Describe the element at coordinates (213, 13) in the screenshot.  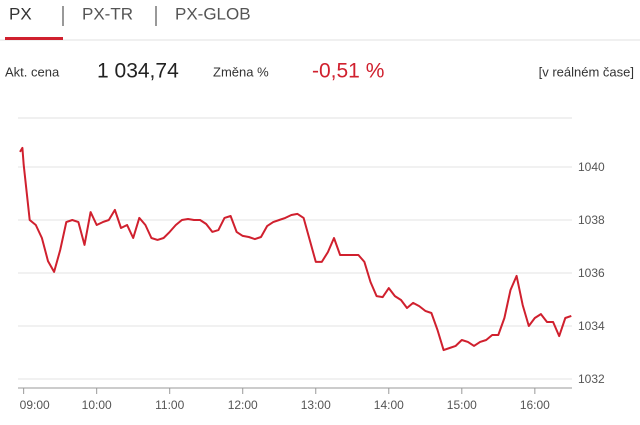
I see `tab: PX-GLOB` at that location.